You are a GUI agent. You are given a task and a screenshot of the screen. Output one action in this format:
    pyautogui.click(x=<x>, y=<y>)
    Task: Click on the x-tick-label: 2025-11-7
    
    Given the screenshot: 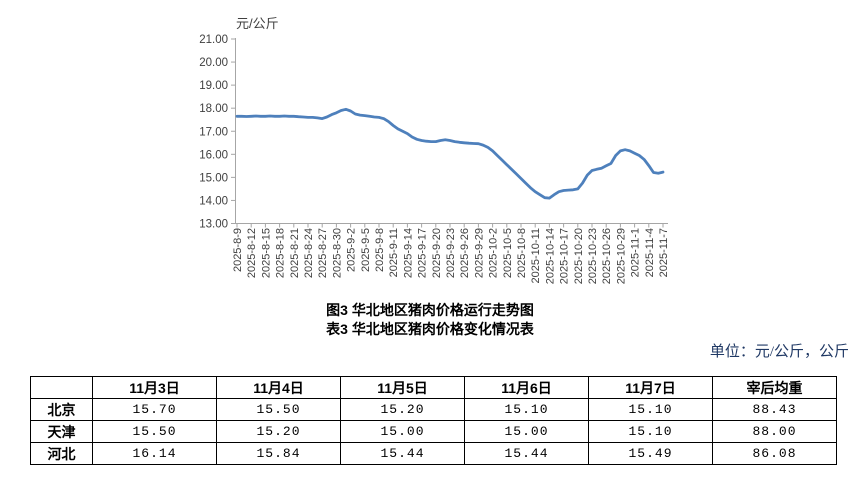 What is the action you would take?
    pyautogui.click(x=664, y=252)
    